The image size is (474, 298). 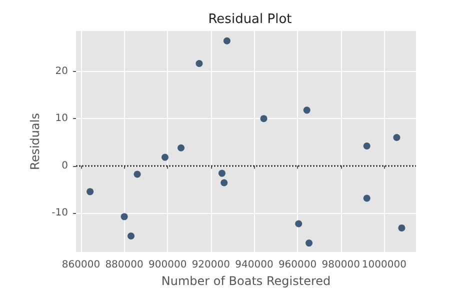 I want to click on x-tick-label: 860000, so click(x=81, y=265).